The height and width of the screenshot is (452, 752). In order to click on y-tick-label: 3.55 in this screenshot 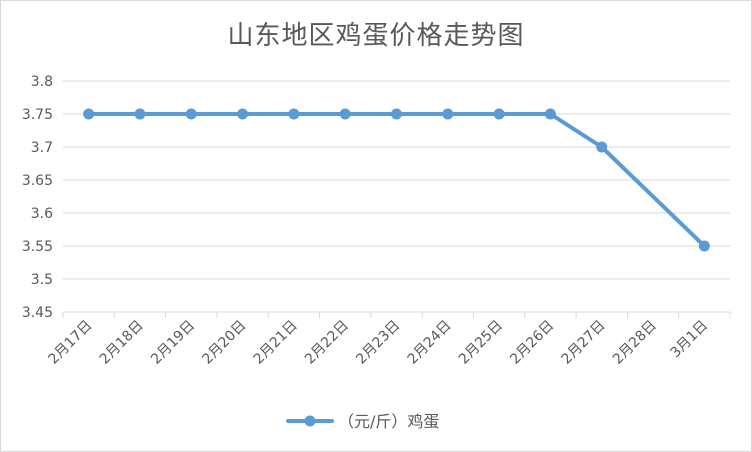, I will do `click(37, 247)`.